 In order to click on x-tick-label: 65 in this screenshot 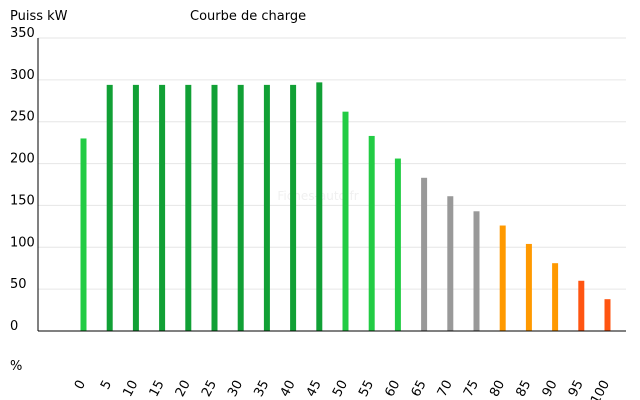, I will do `click(419, 389)`.